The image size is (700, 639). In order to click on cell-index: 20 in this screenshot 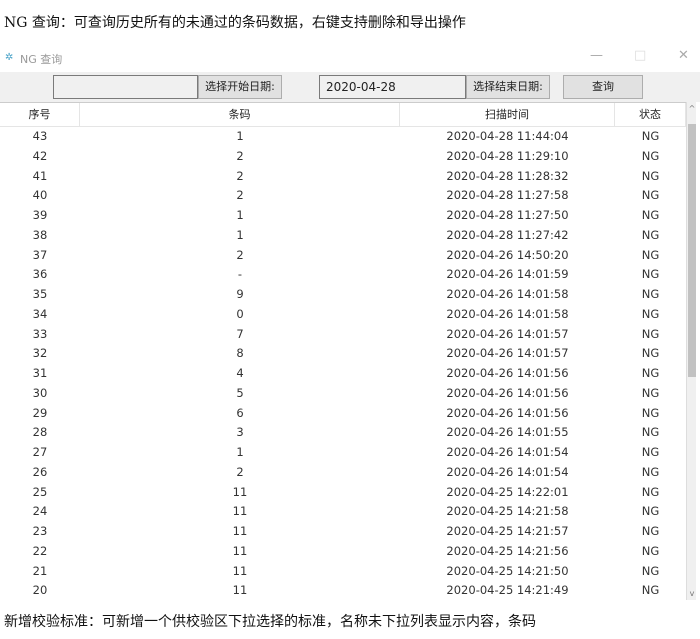, I will do `click(40, 590)`.